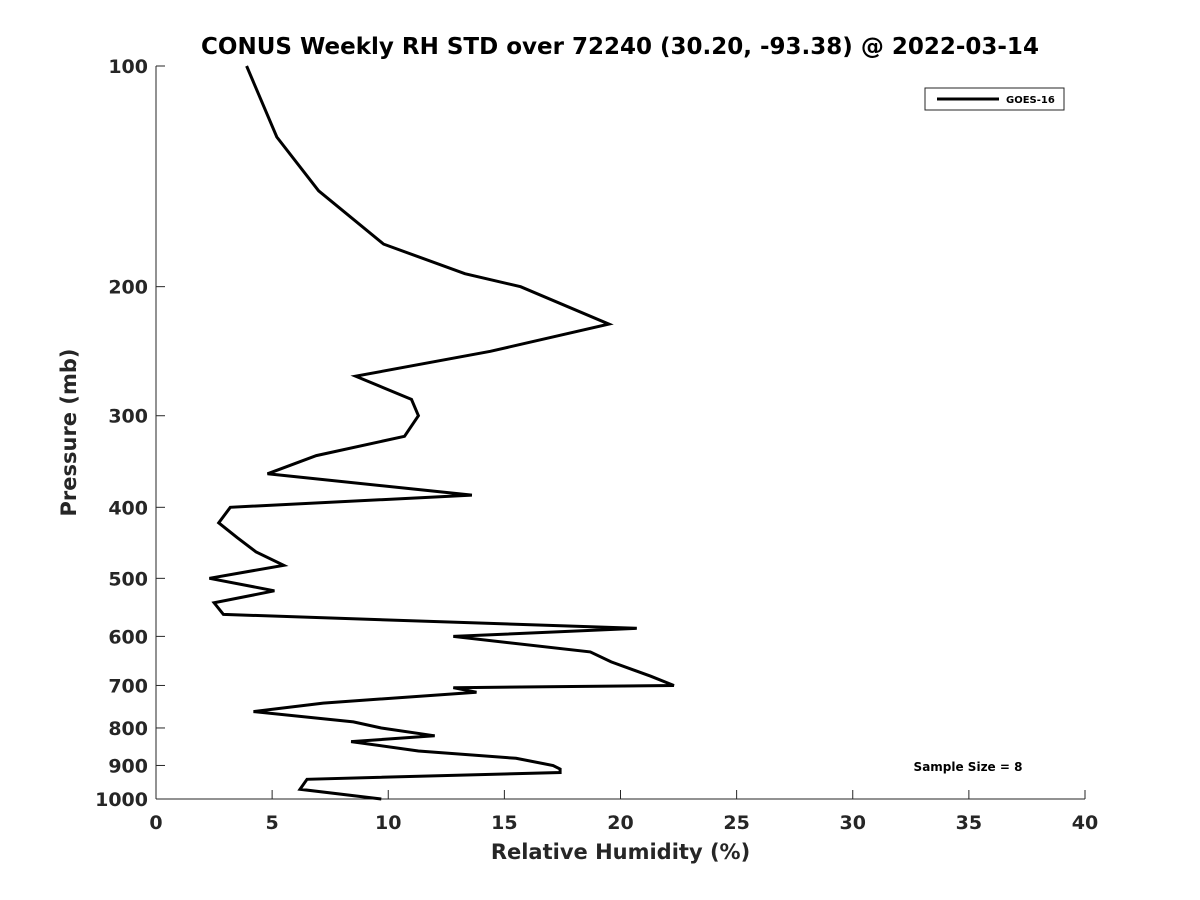 The image size is (1200, 900). Describe the element at coordinates (1085, 823) in the screenshot. I see `x-tick-label: 40` at that location.